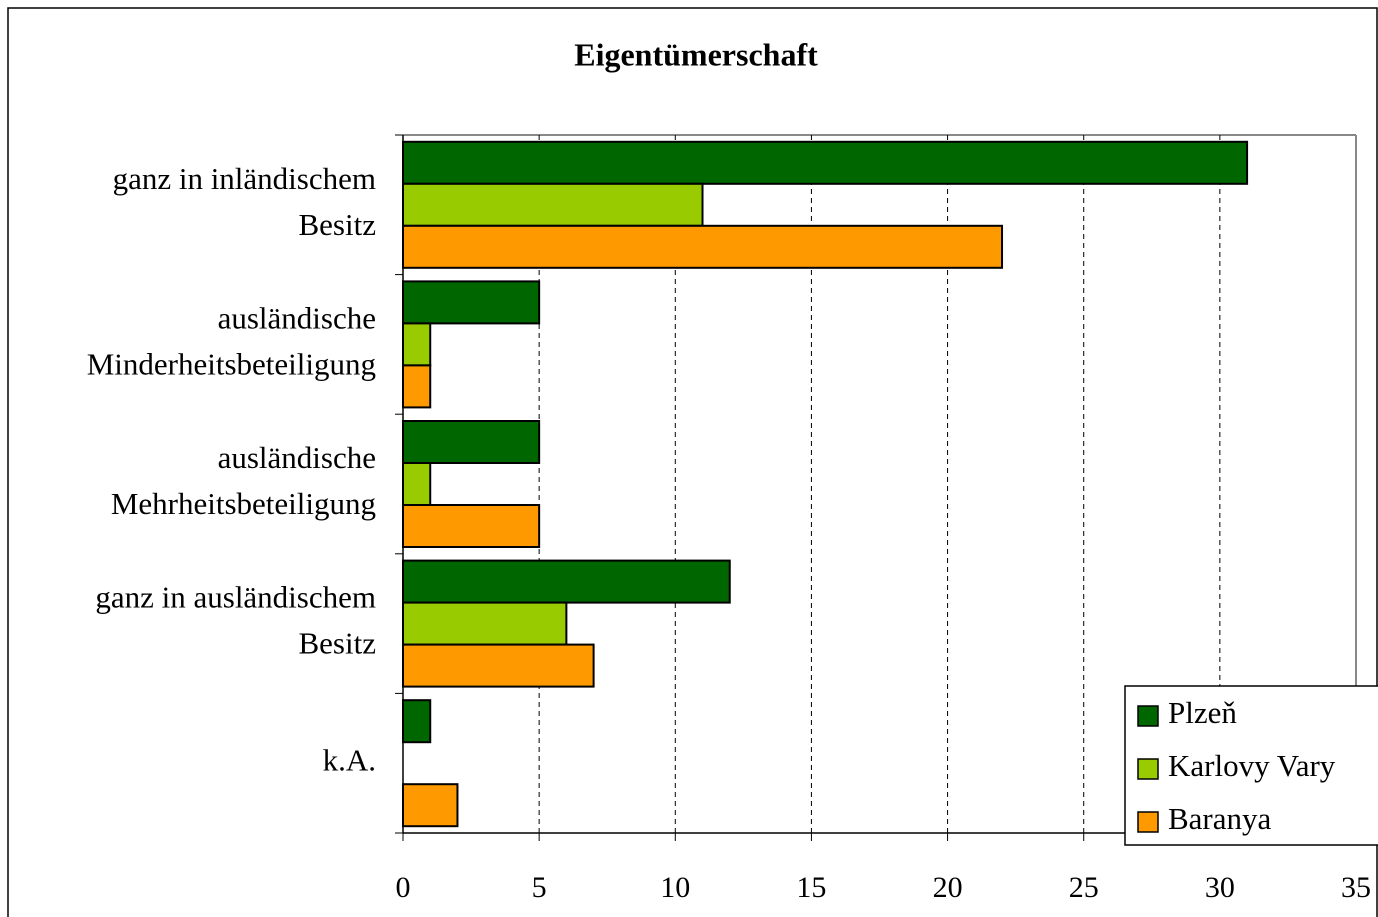  I want to click on x-tick-label: 10, so click(675, 887).